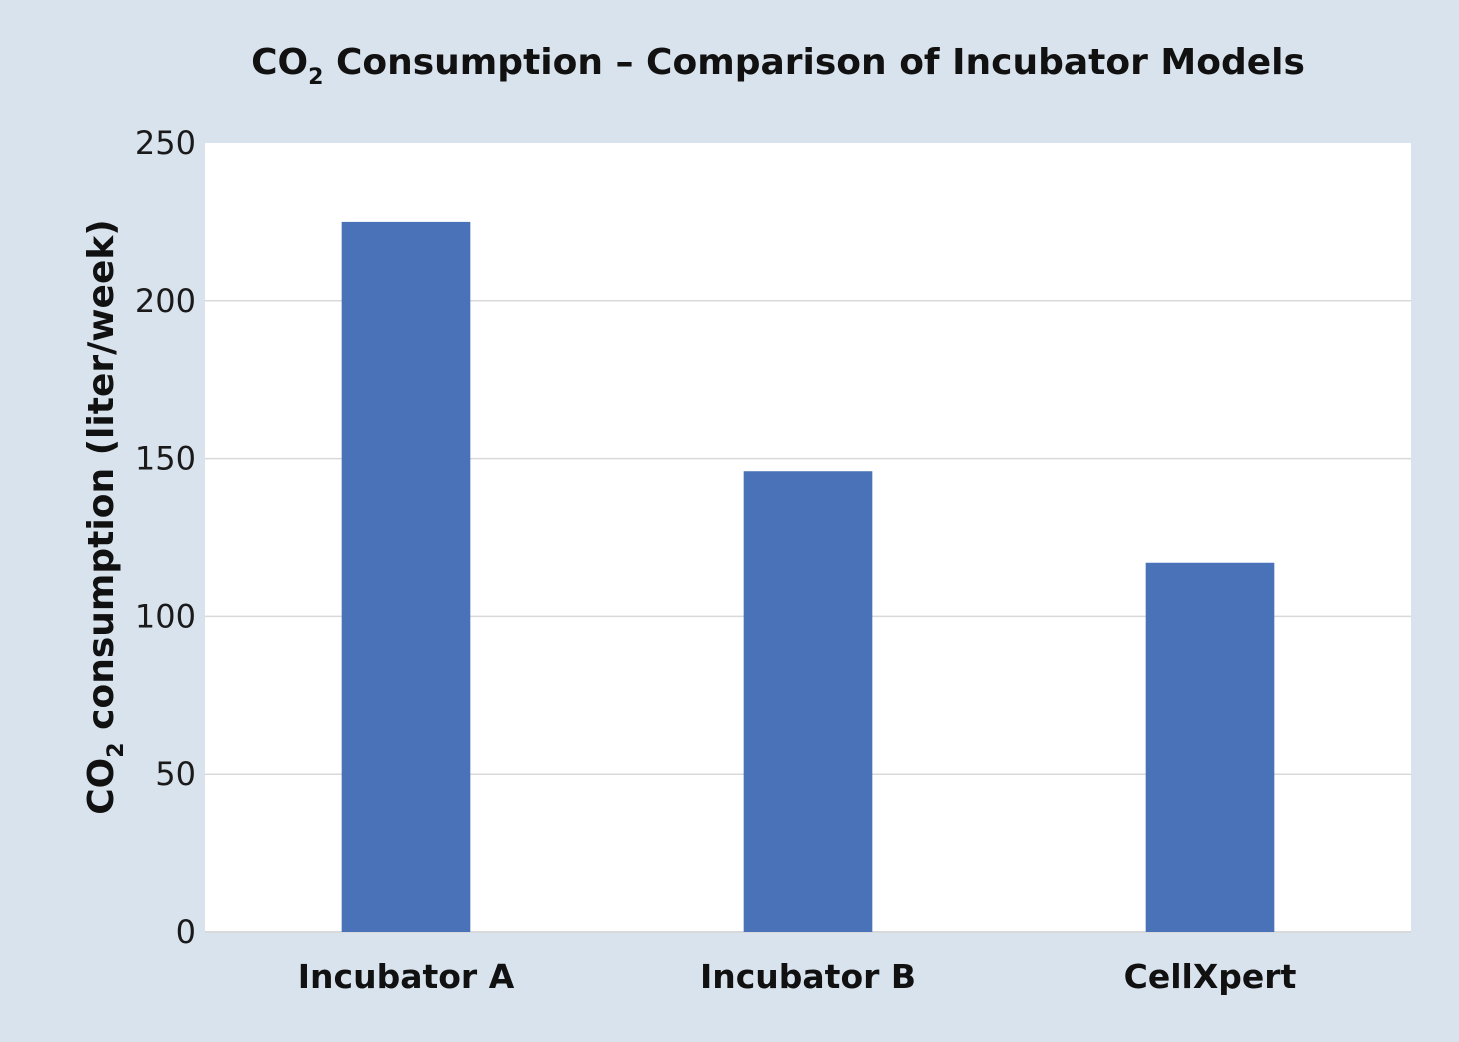 The image size is (1459, 1042). What do you see at coordinates (175, 774) in the screenshot?
I see `y-tick-label: 50` at bounding box center [175, 774].